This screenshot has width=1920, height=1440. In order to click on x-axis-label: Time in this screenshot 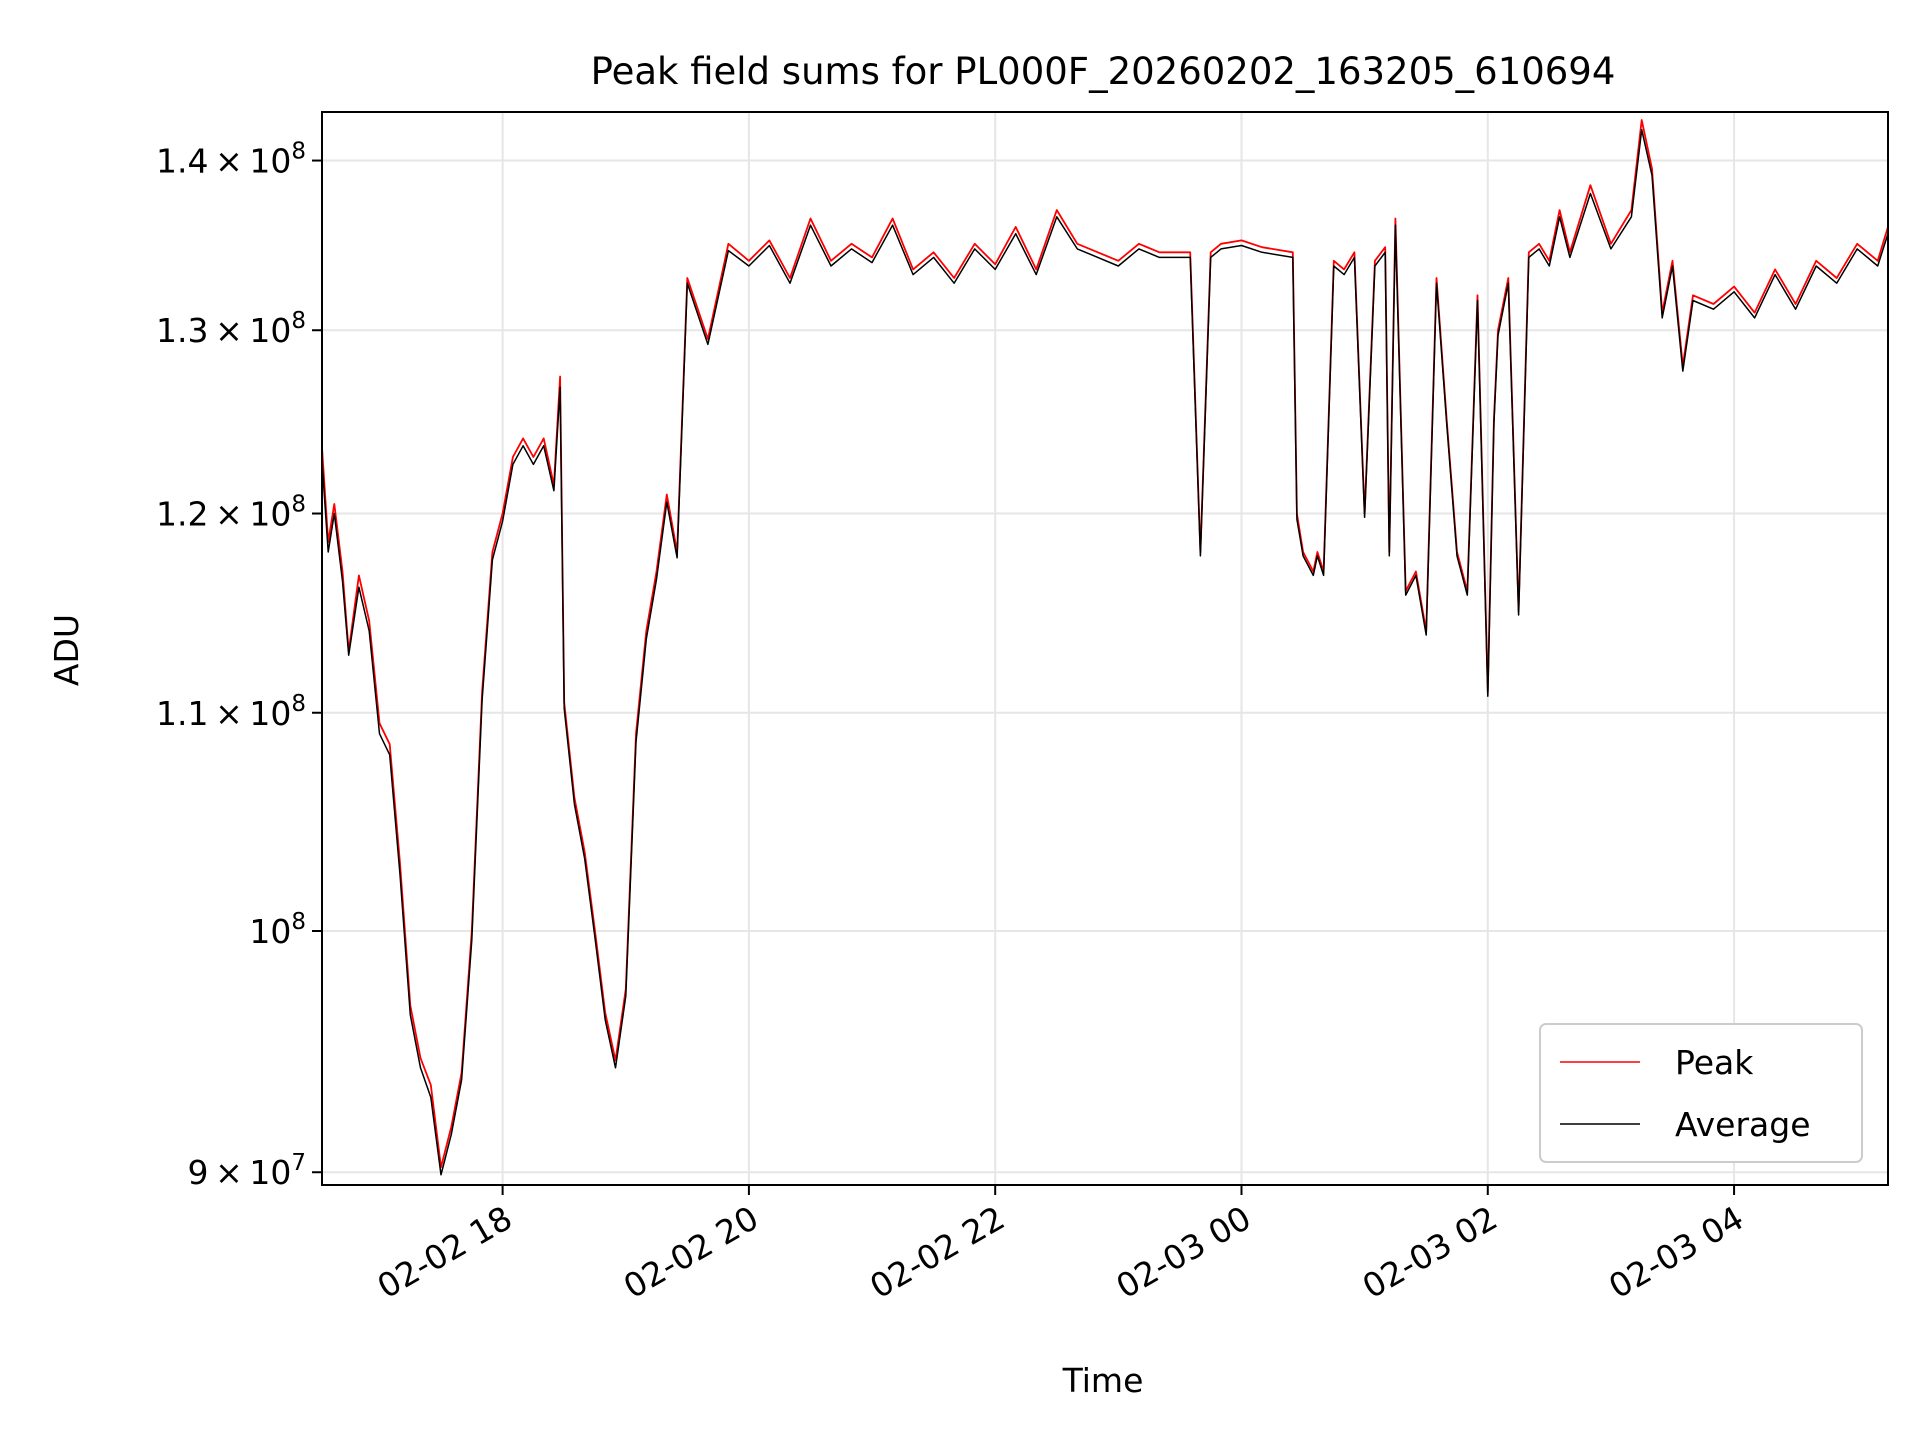, I will do `click(1103, 1380)`.